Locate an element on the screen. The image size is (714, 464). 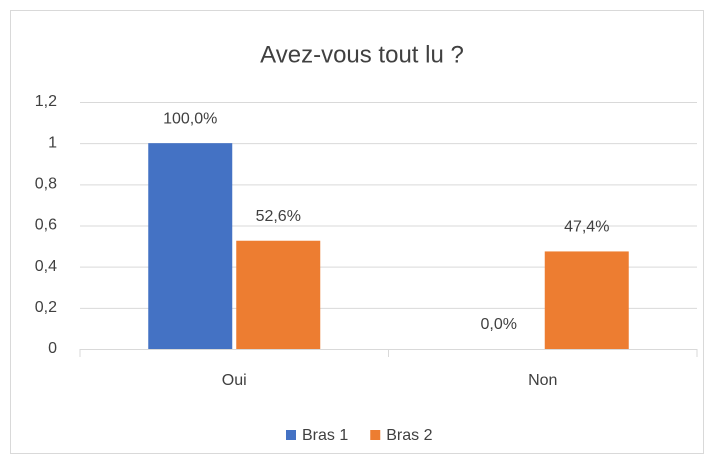
value-label: 0,0% is located at coordinates (499, 324).